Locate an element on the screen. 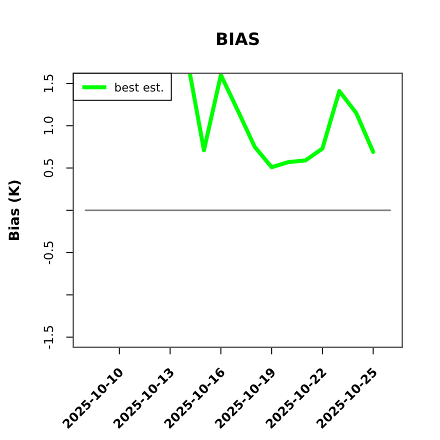 This screenshot has width=440, height=440. y-tick-label: -1.5 is located at coordinates (48, 337).